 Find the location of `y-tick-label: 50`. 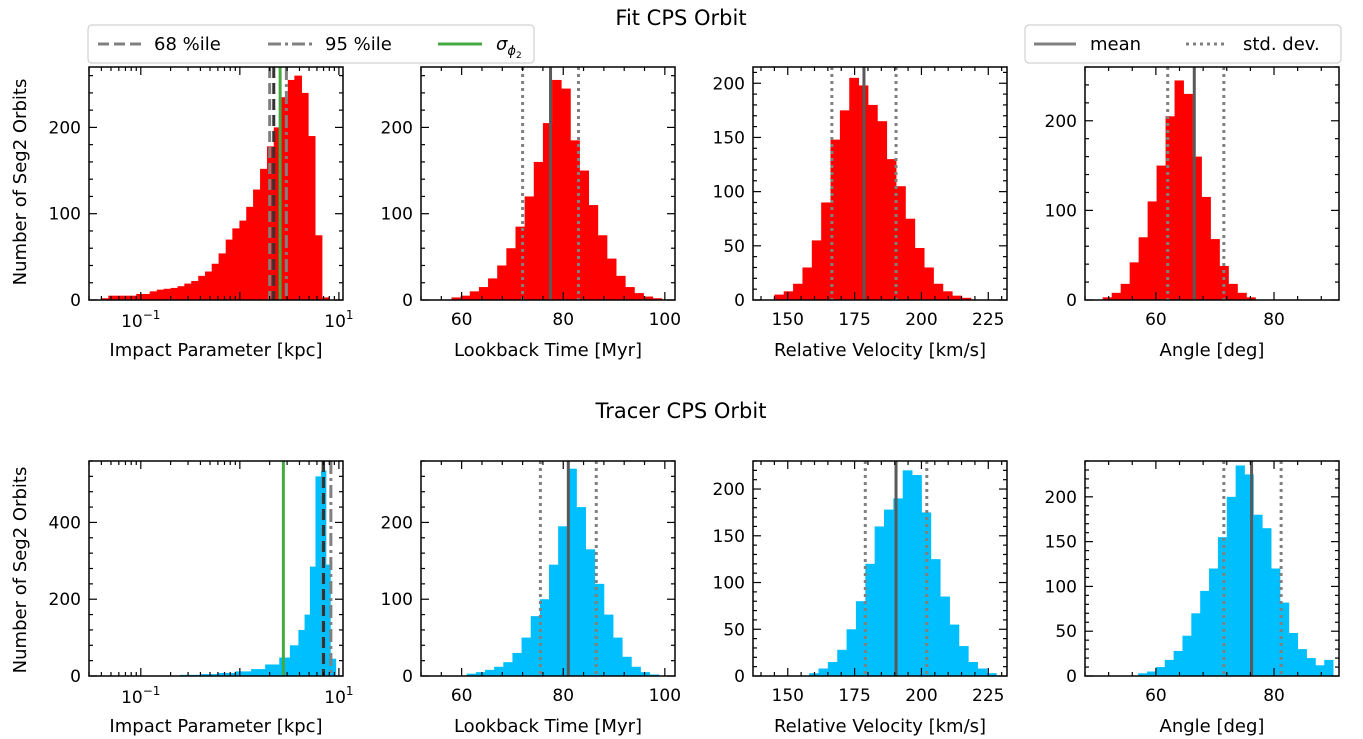

y-tick-label: 50 is located at coordinates (1066, 632).